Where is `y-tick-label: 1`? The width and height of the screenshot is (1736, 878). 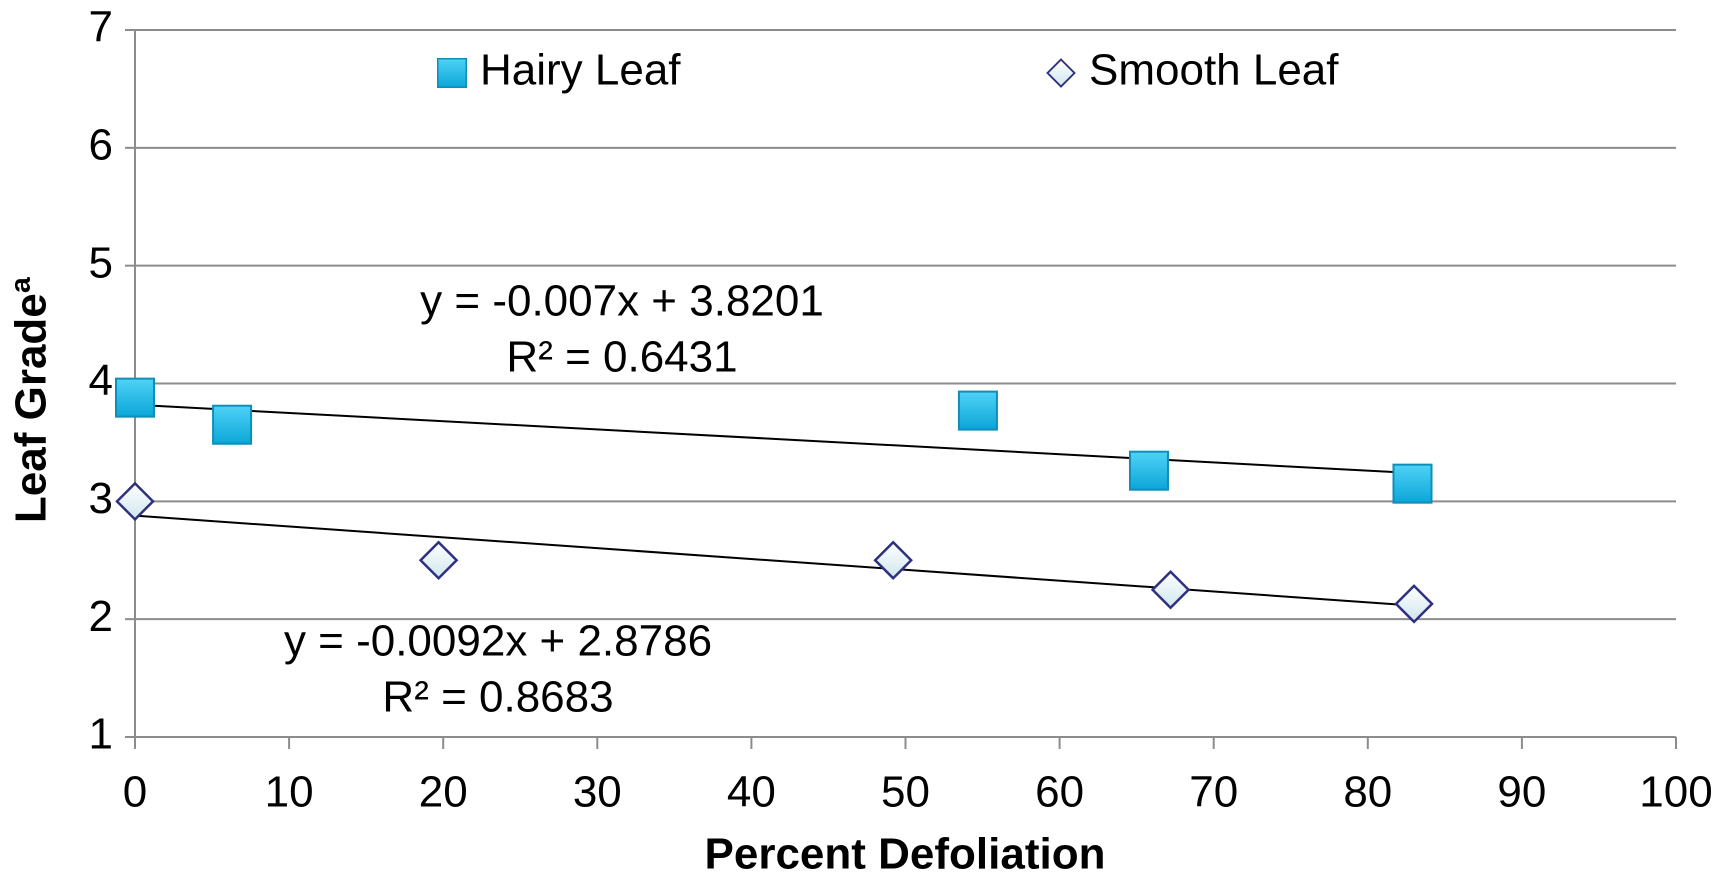
y-tick-label: 1 is located at coordinates (101, 734).